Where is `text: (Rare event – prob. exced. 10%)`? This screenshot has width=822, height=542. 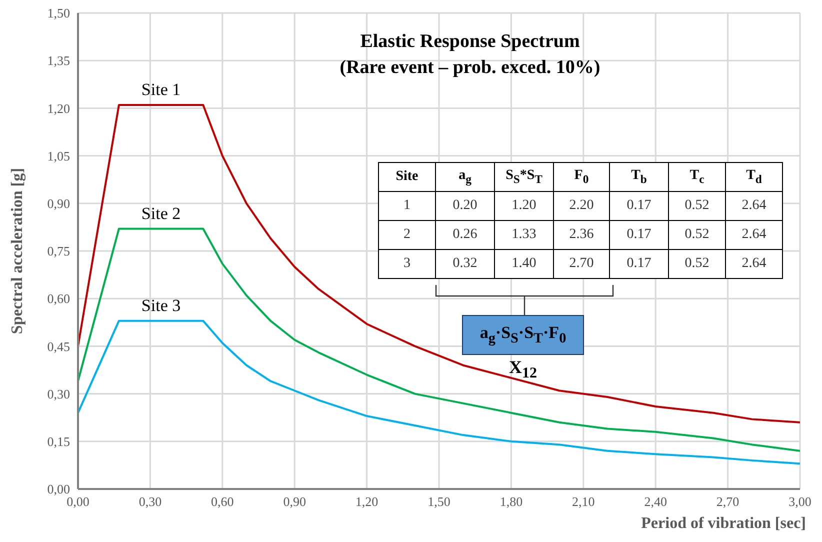
text: (Rare event – prob. exced. 10%) is located at coordinates (470, 67).